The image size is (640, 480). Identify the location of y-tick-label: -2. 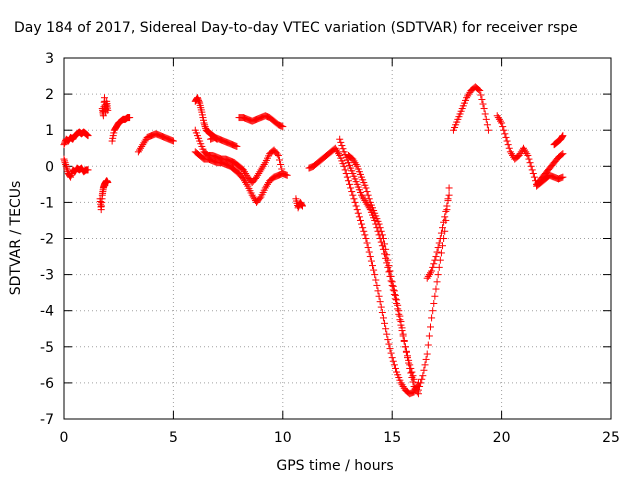
(47, 240).